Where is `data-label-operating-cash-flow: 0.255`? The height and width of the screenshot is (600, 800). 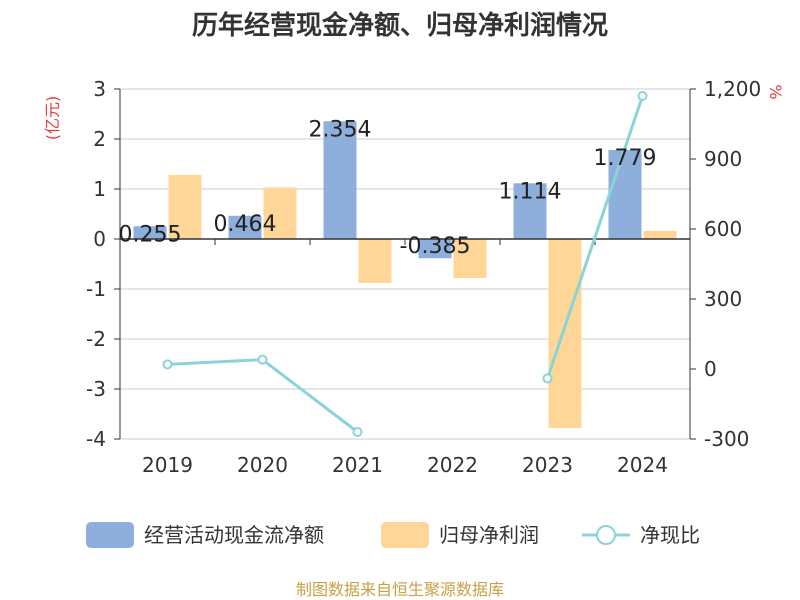
data-label-operating-cash-flow: 0.255 is located at coordinates (150, 234).